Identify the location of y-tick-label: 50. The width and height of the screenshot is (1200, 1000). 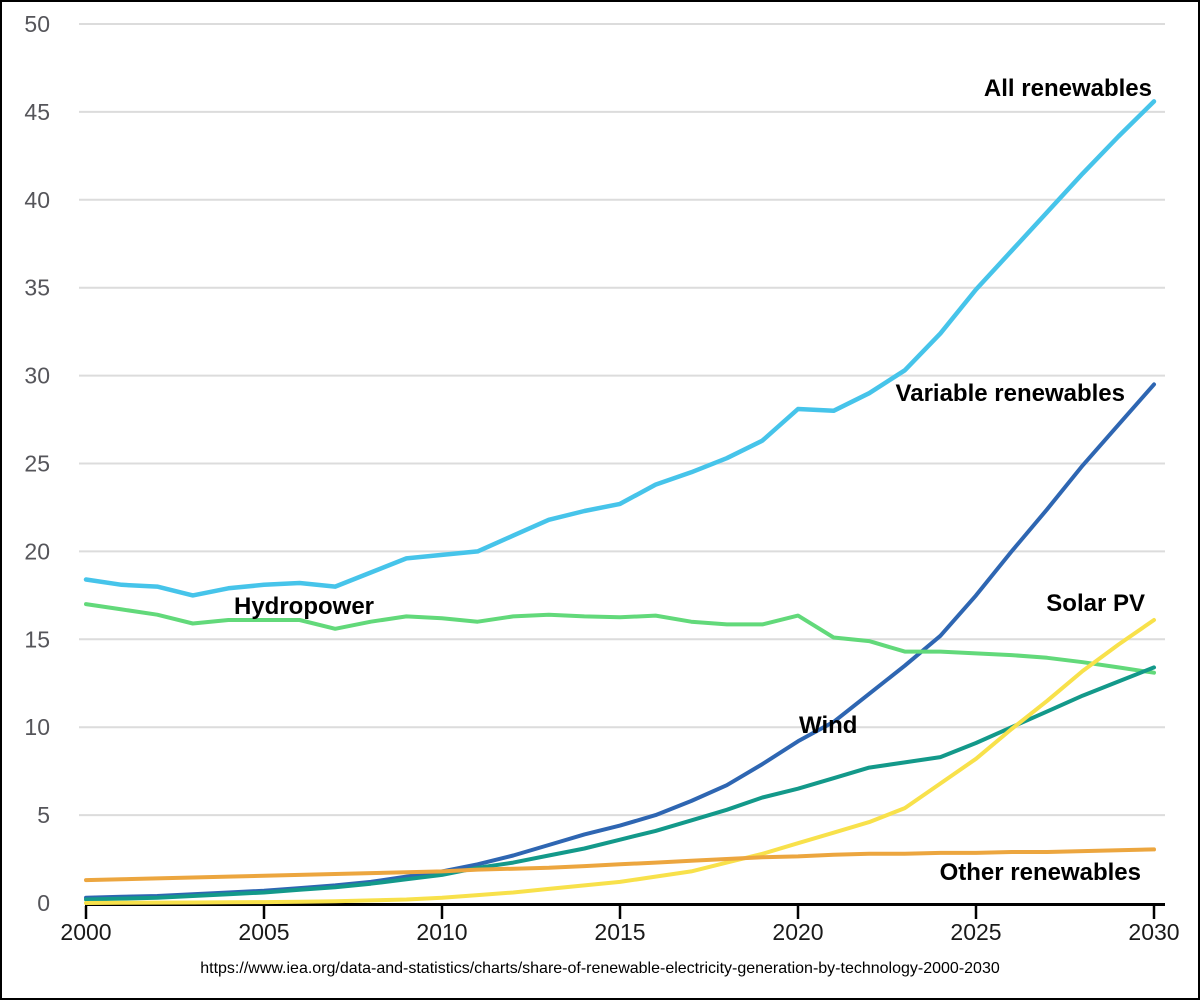
(37, 24).